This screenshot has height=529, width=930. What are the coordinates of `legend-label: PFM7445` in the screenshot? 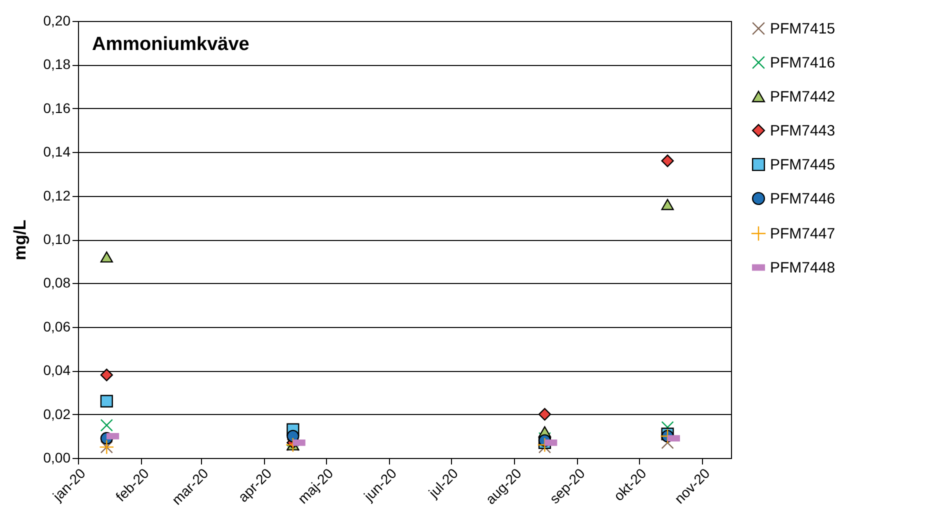 It's located at (803, 165).